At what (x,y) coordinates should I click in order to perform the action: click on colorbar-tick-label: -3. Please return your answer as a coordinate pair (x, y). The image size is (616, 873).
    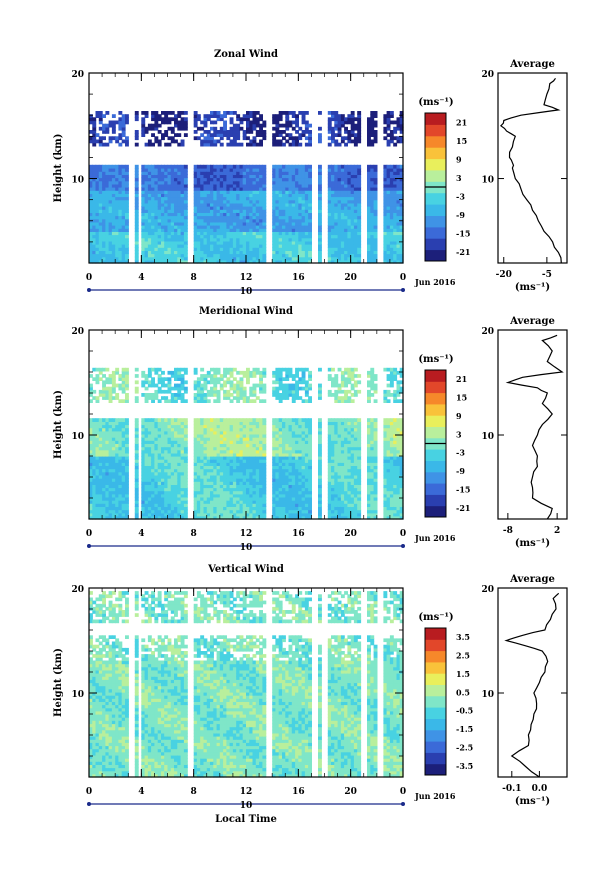
    Looking at the image, I should click on (460, 196).